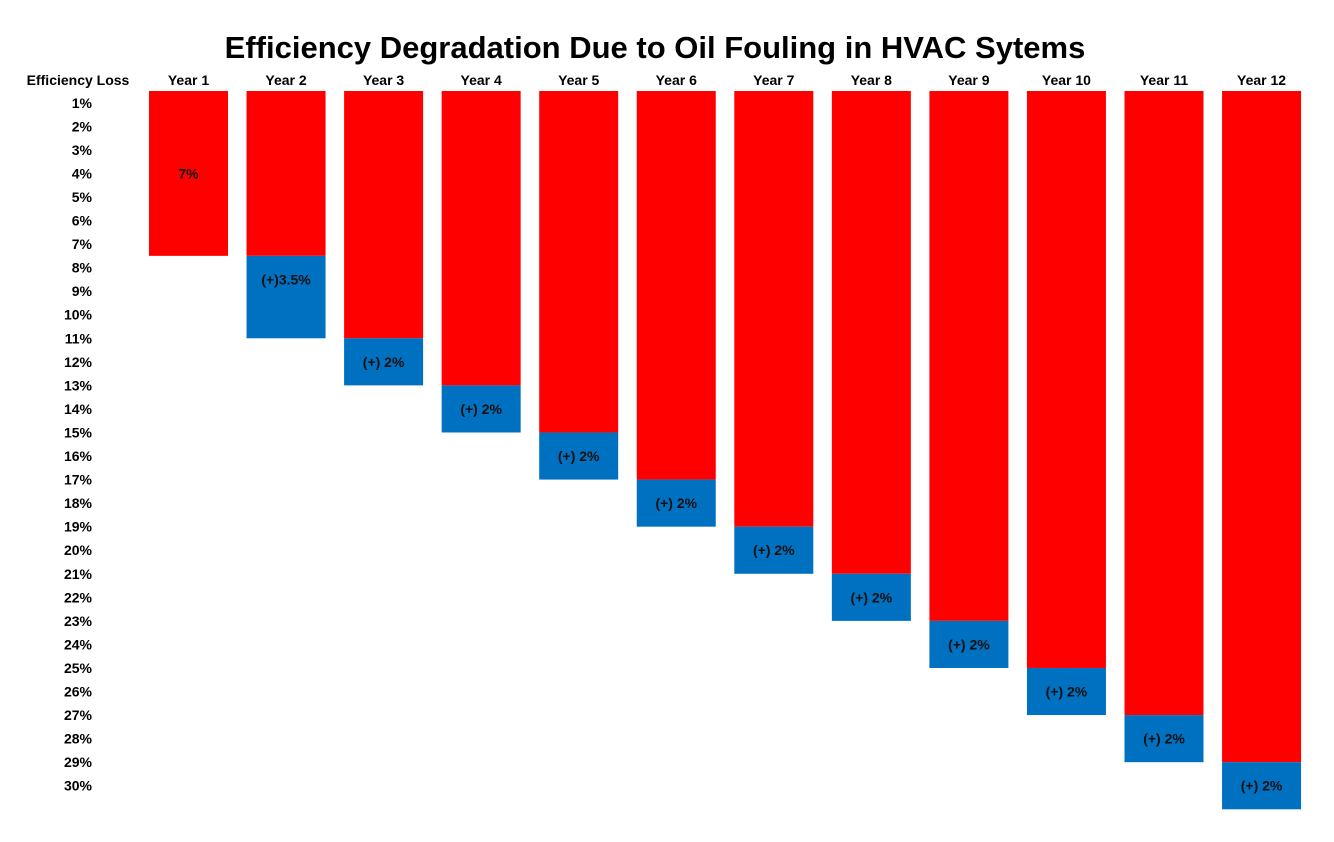  Describe the element at coordinates (82, 173) in the screenshot. I see `y-tick-label: 4%` at that location.